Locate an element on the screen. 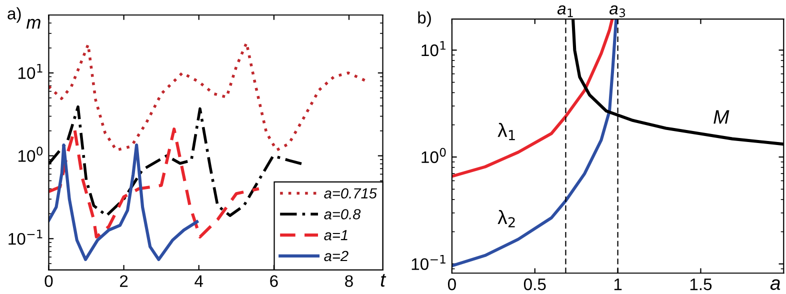 This screenshot has width=786, height=294. x-tick-label: 6 is located at coordinates (274, 281).